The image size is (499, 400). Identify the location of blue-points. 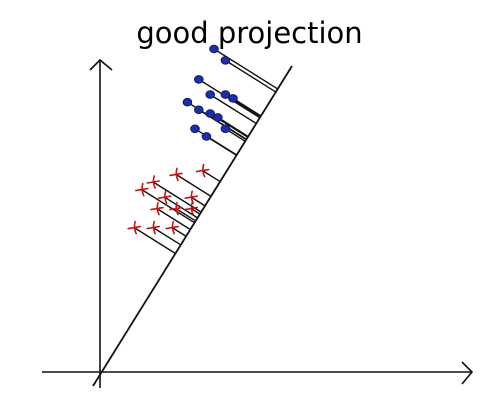
(210, 92).